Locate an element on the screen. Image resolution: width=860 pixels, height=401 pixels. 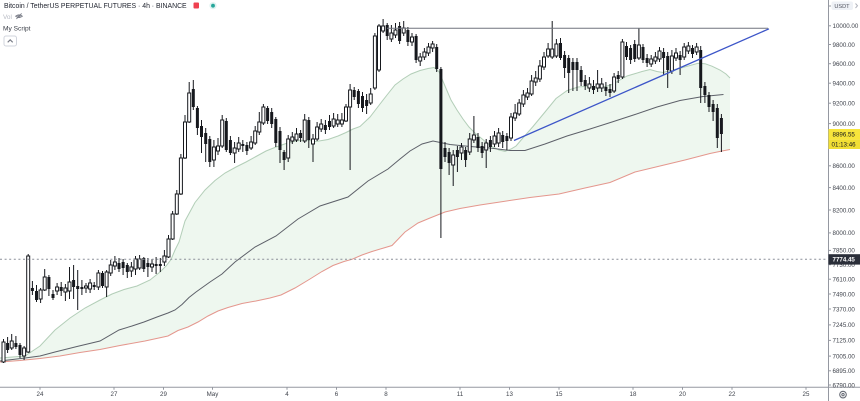
svg-text: Vol is located at coordinates (7, 17).